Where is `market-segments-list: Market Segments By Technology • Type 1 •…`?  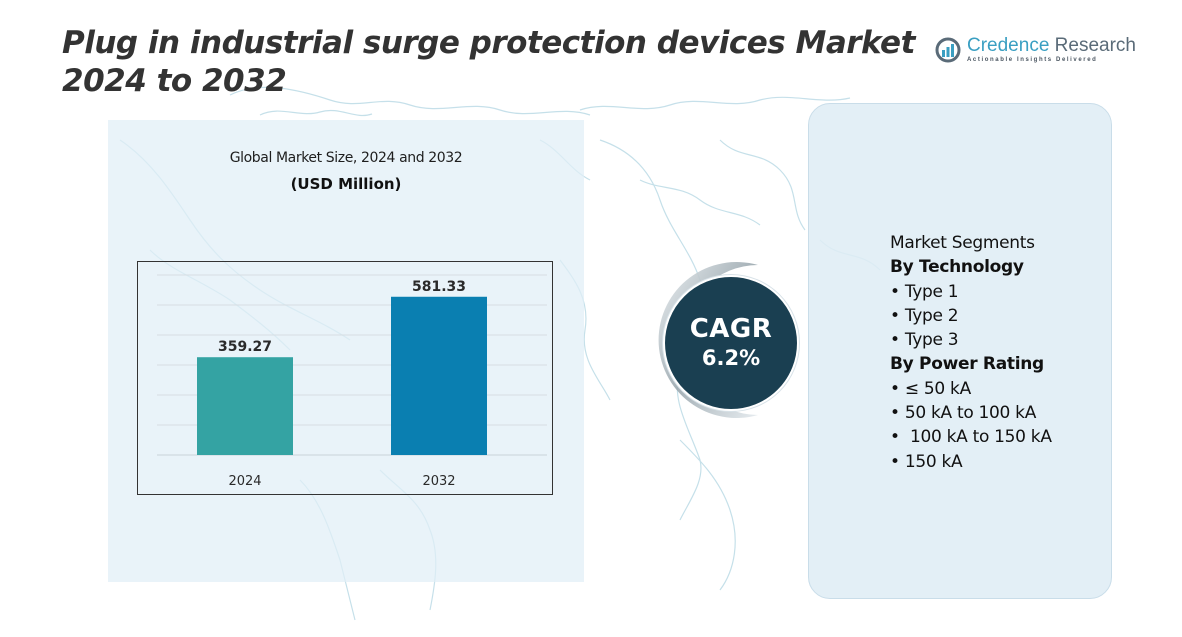
market-segments-list: Market Segments By Technology • Type 1 •… is located at coordinates (971, 352).